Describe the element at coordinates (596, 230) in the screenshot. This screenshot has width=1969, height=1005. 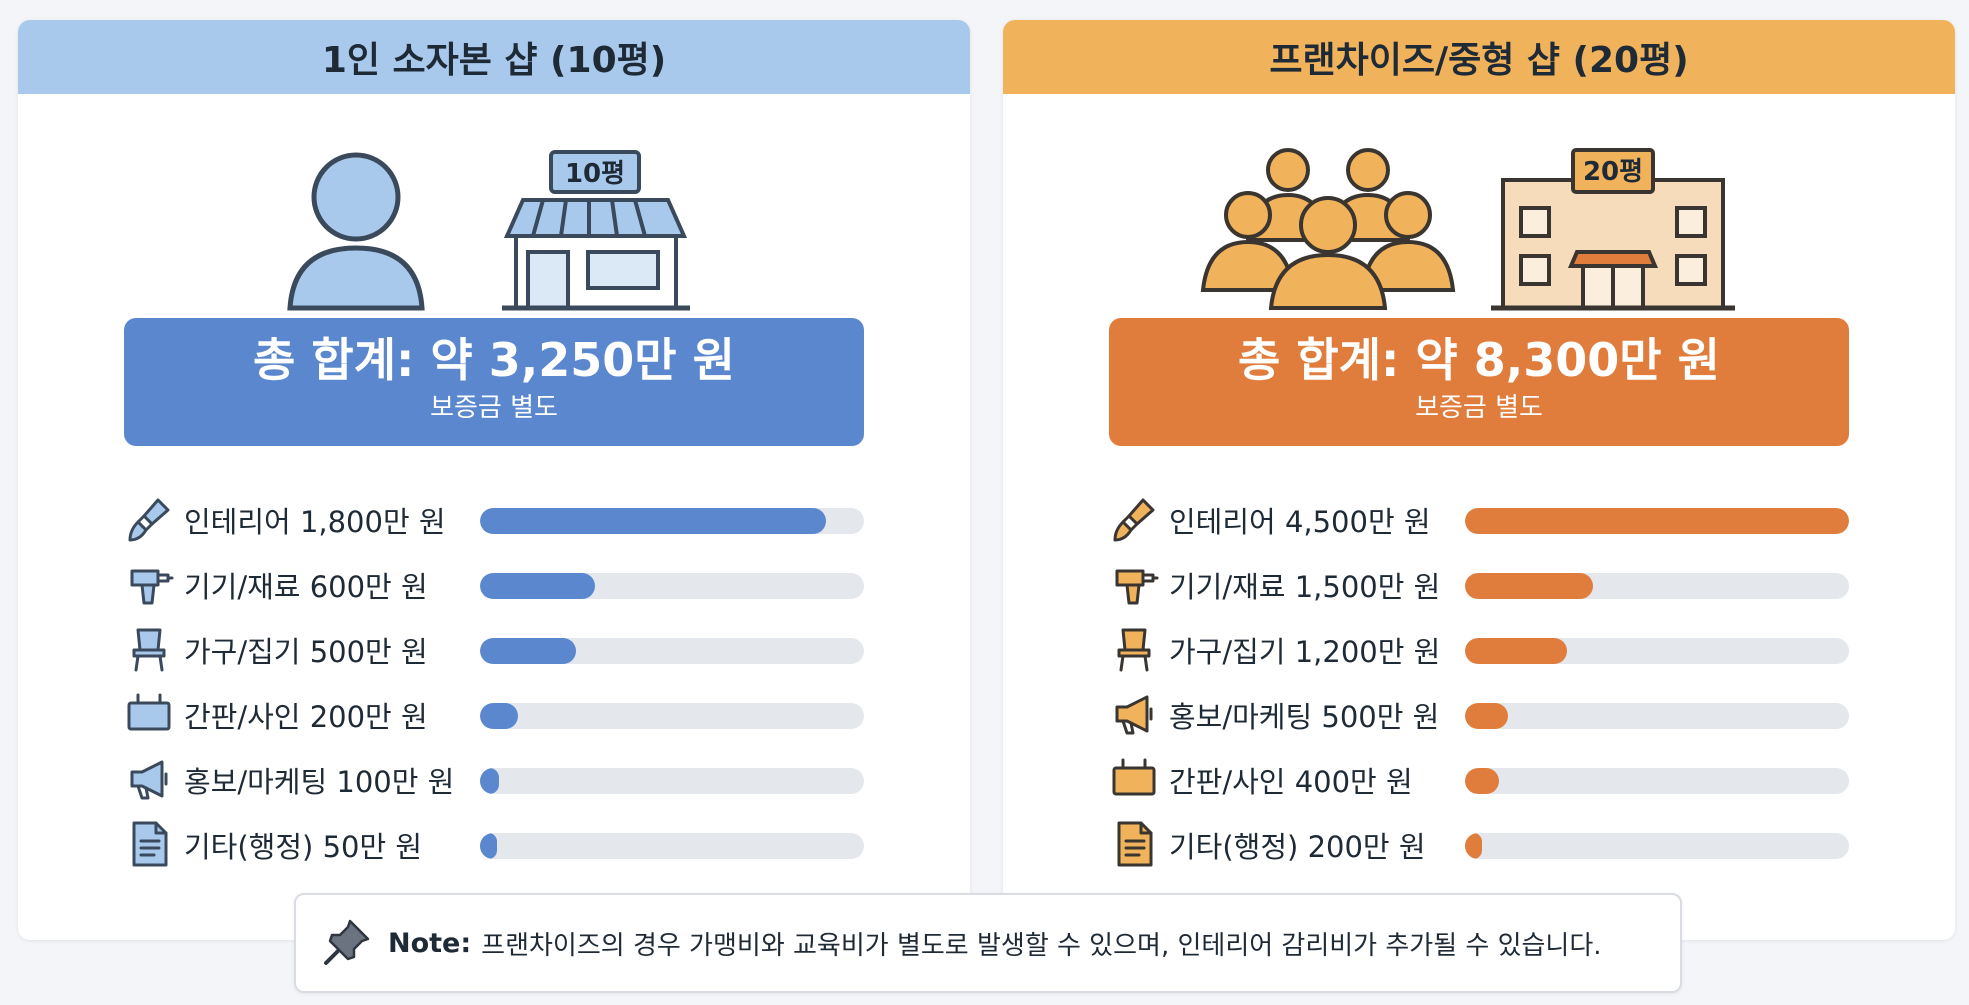
I see `small-store-icon: 10평` at that location.